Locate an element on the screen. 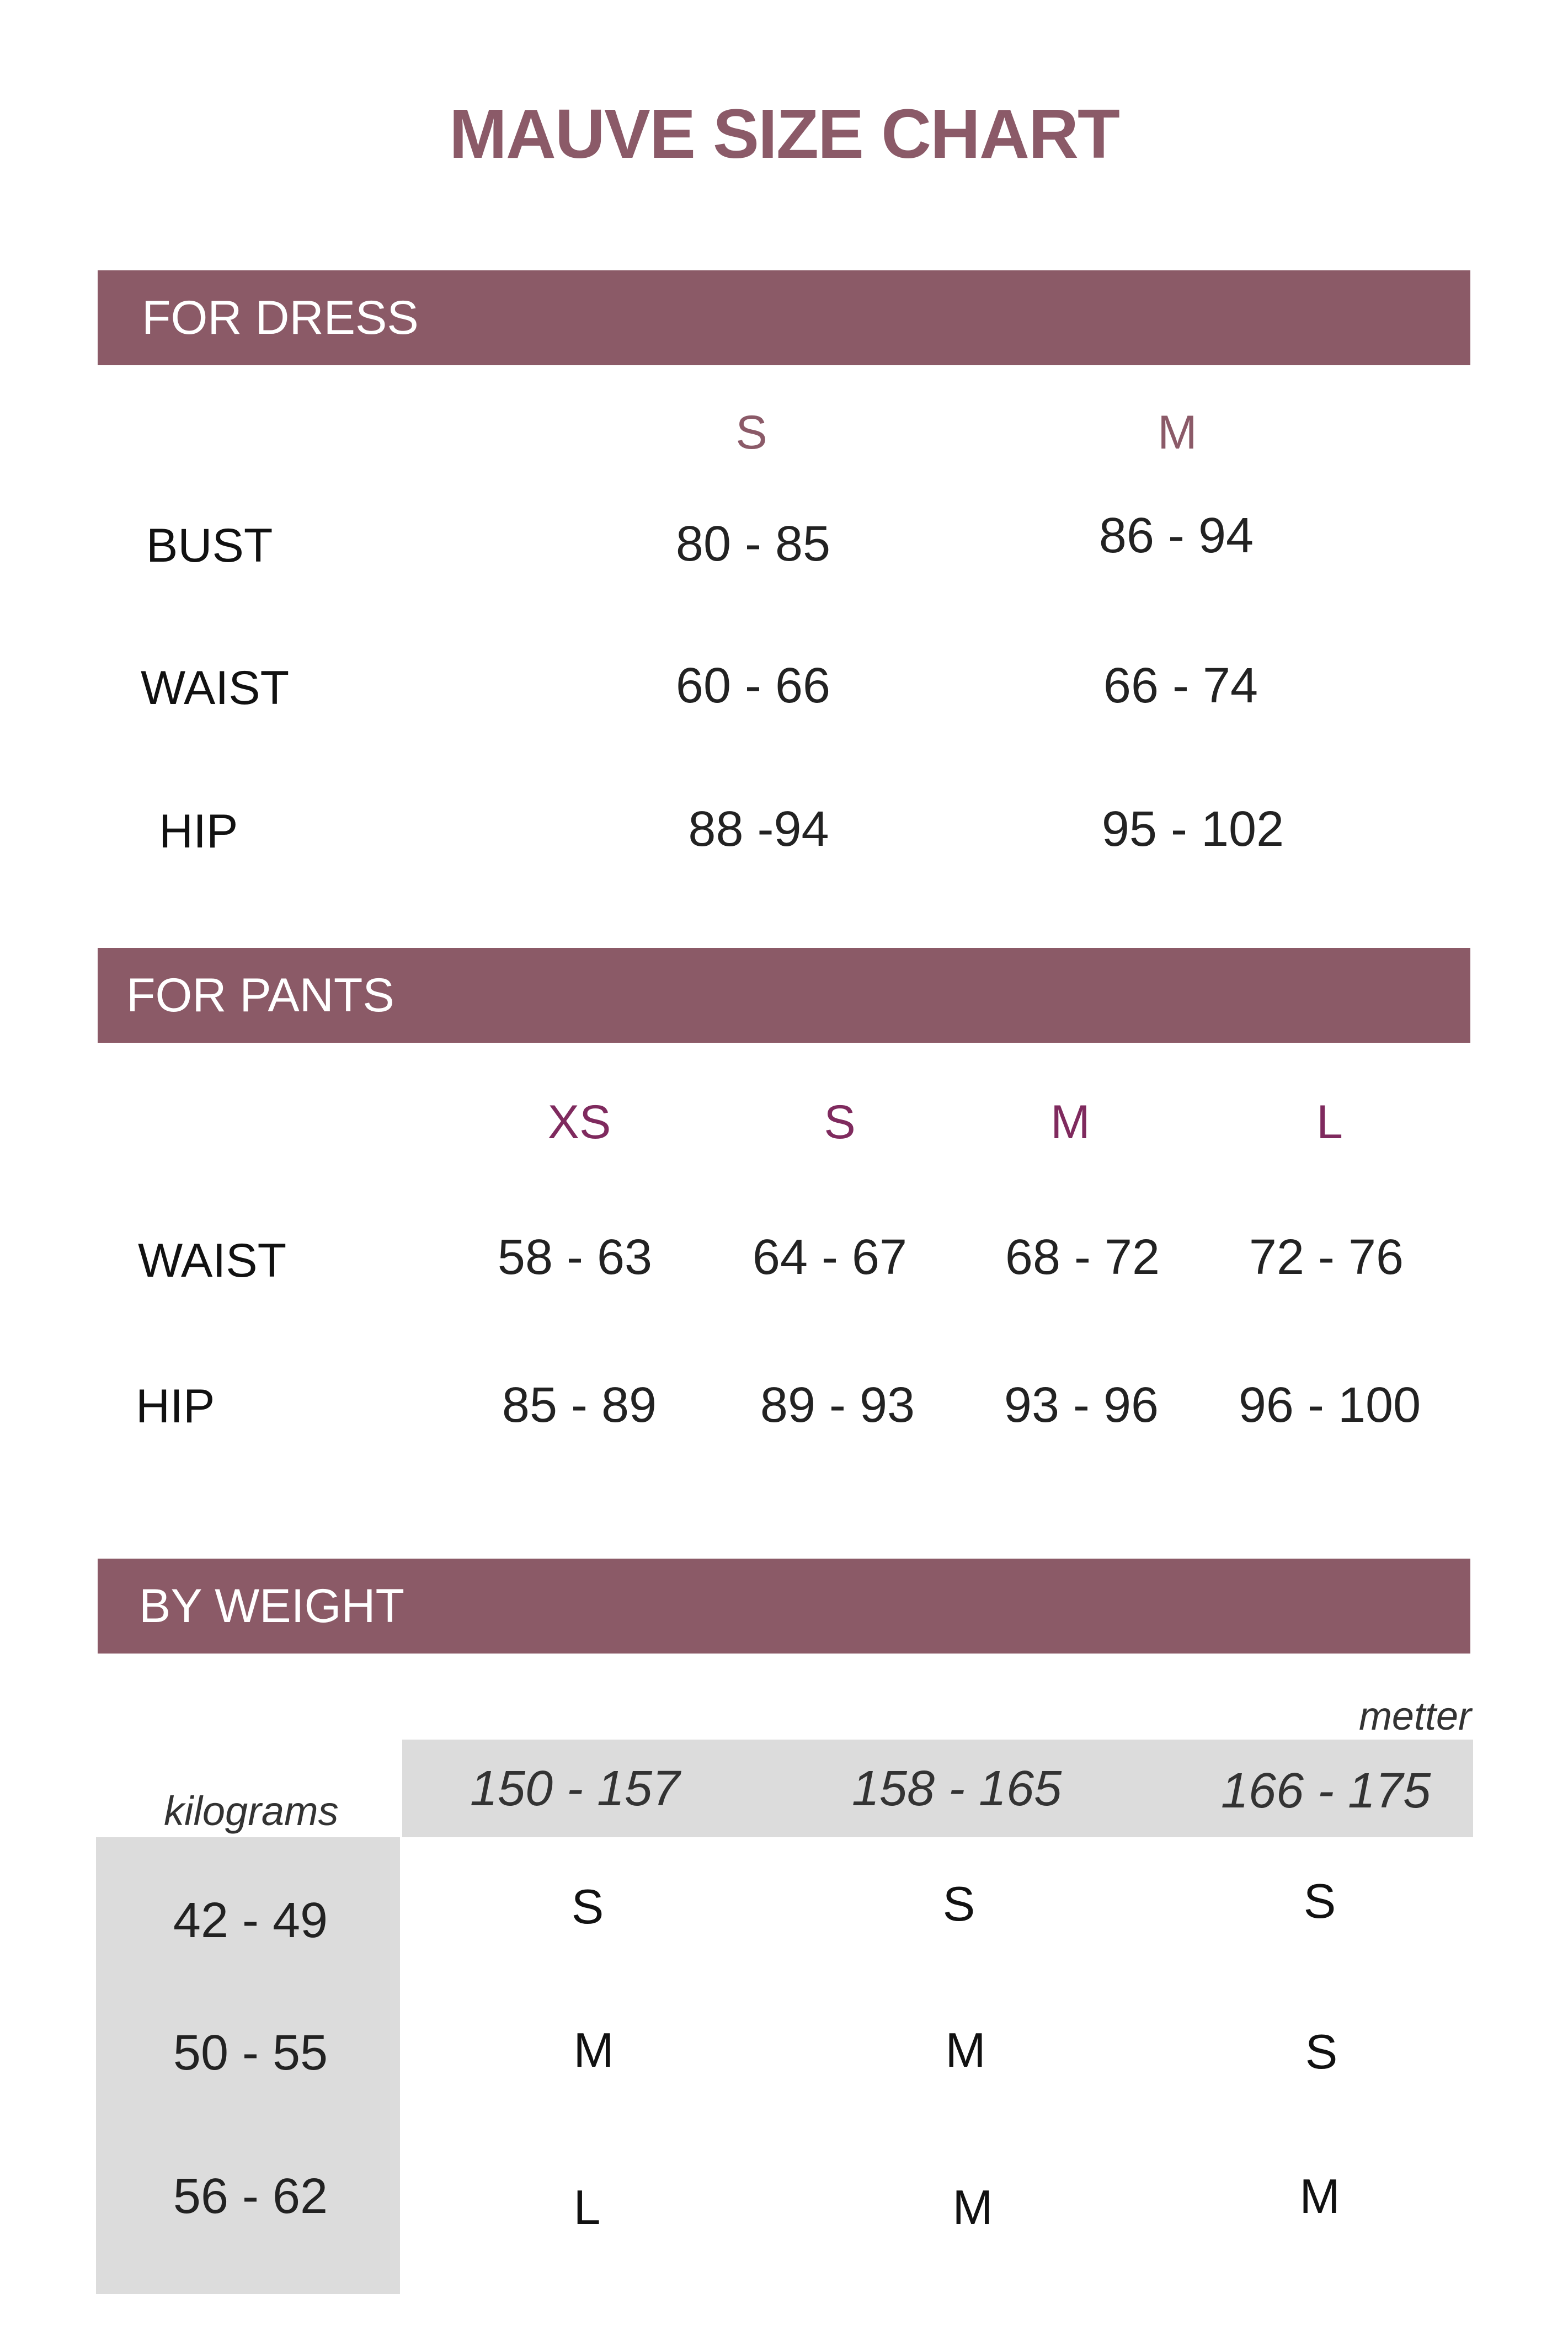 This screenshot has height=2352, width=1568. size-cell-r1-c3: S is located at coordinates (1319, 1901).